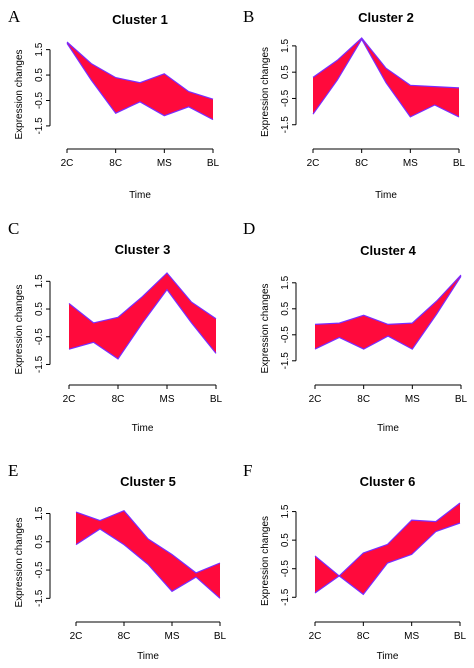  What do you see at coordinates (388, 250) in the screenshot?
I see `chart-title: Cluster 4` at bounding box center [388, 250].